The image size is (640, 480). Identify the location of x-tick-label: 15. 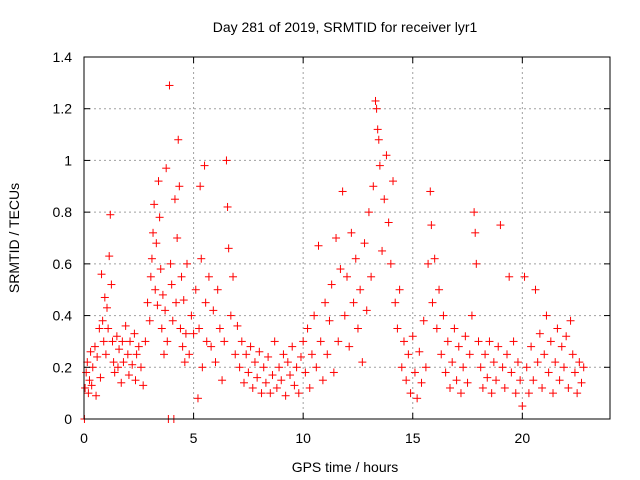
(413, 438).